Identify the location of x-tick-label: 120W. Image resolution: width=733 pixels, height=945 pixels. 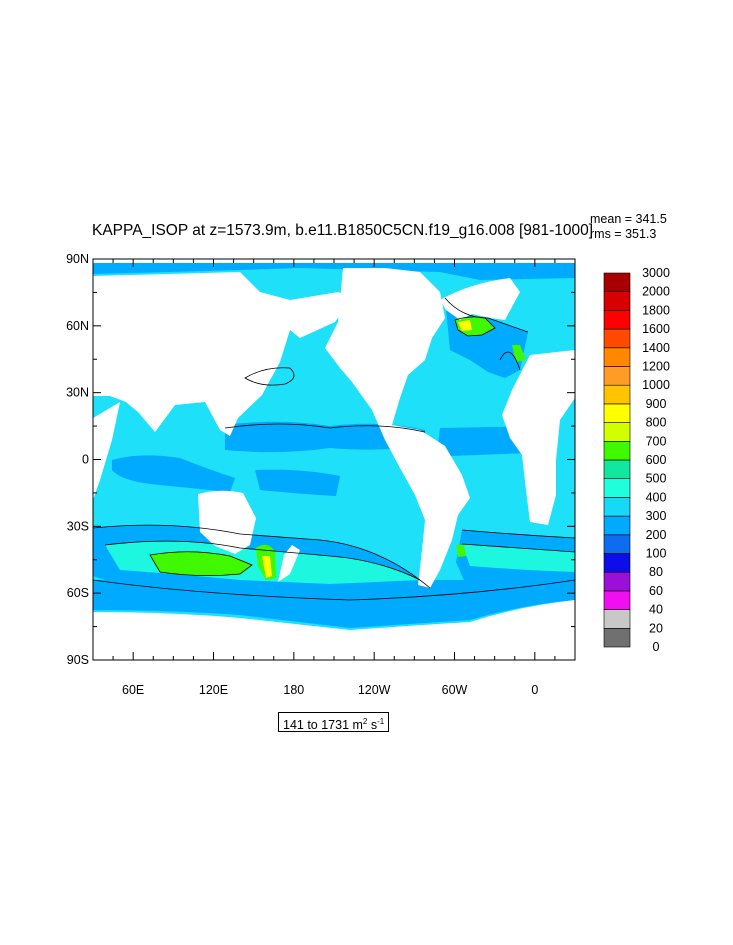
(374, 690).